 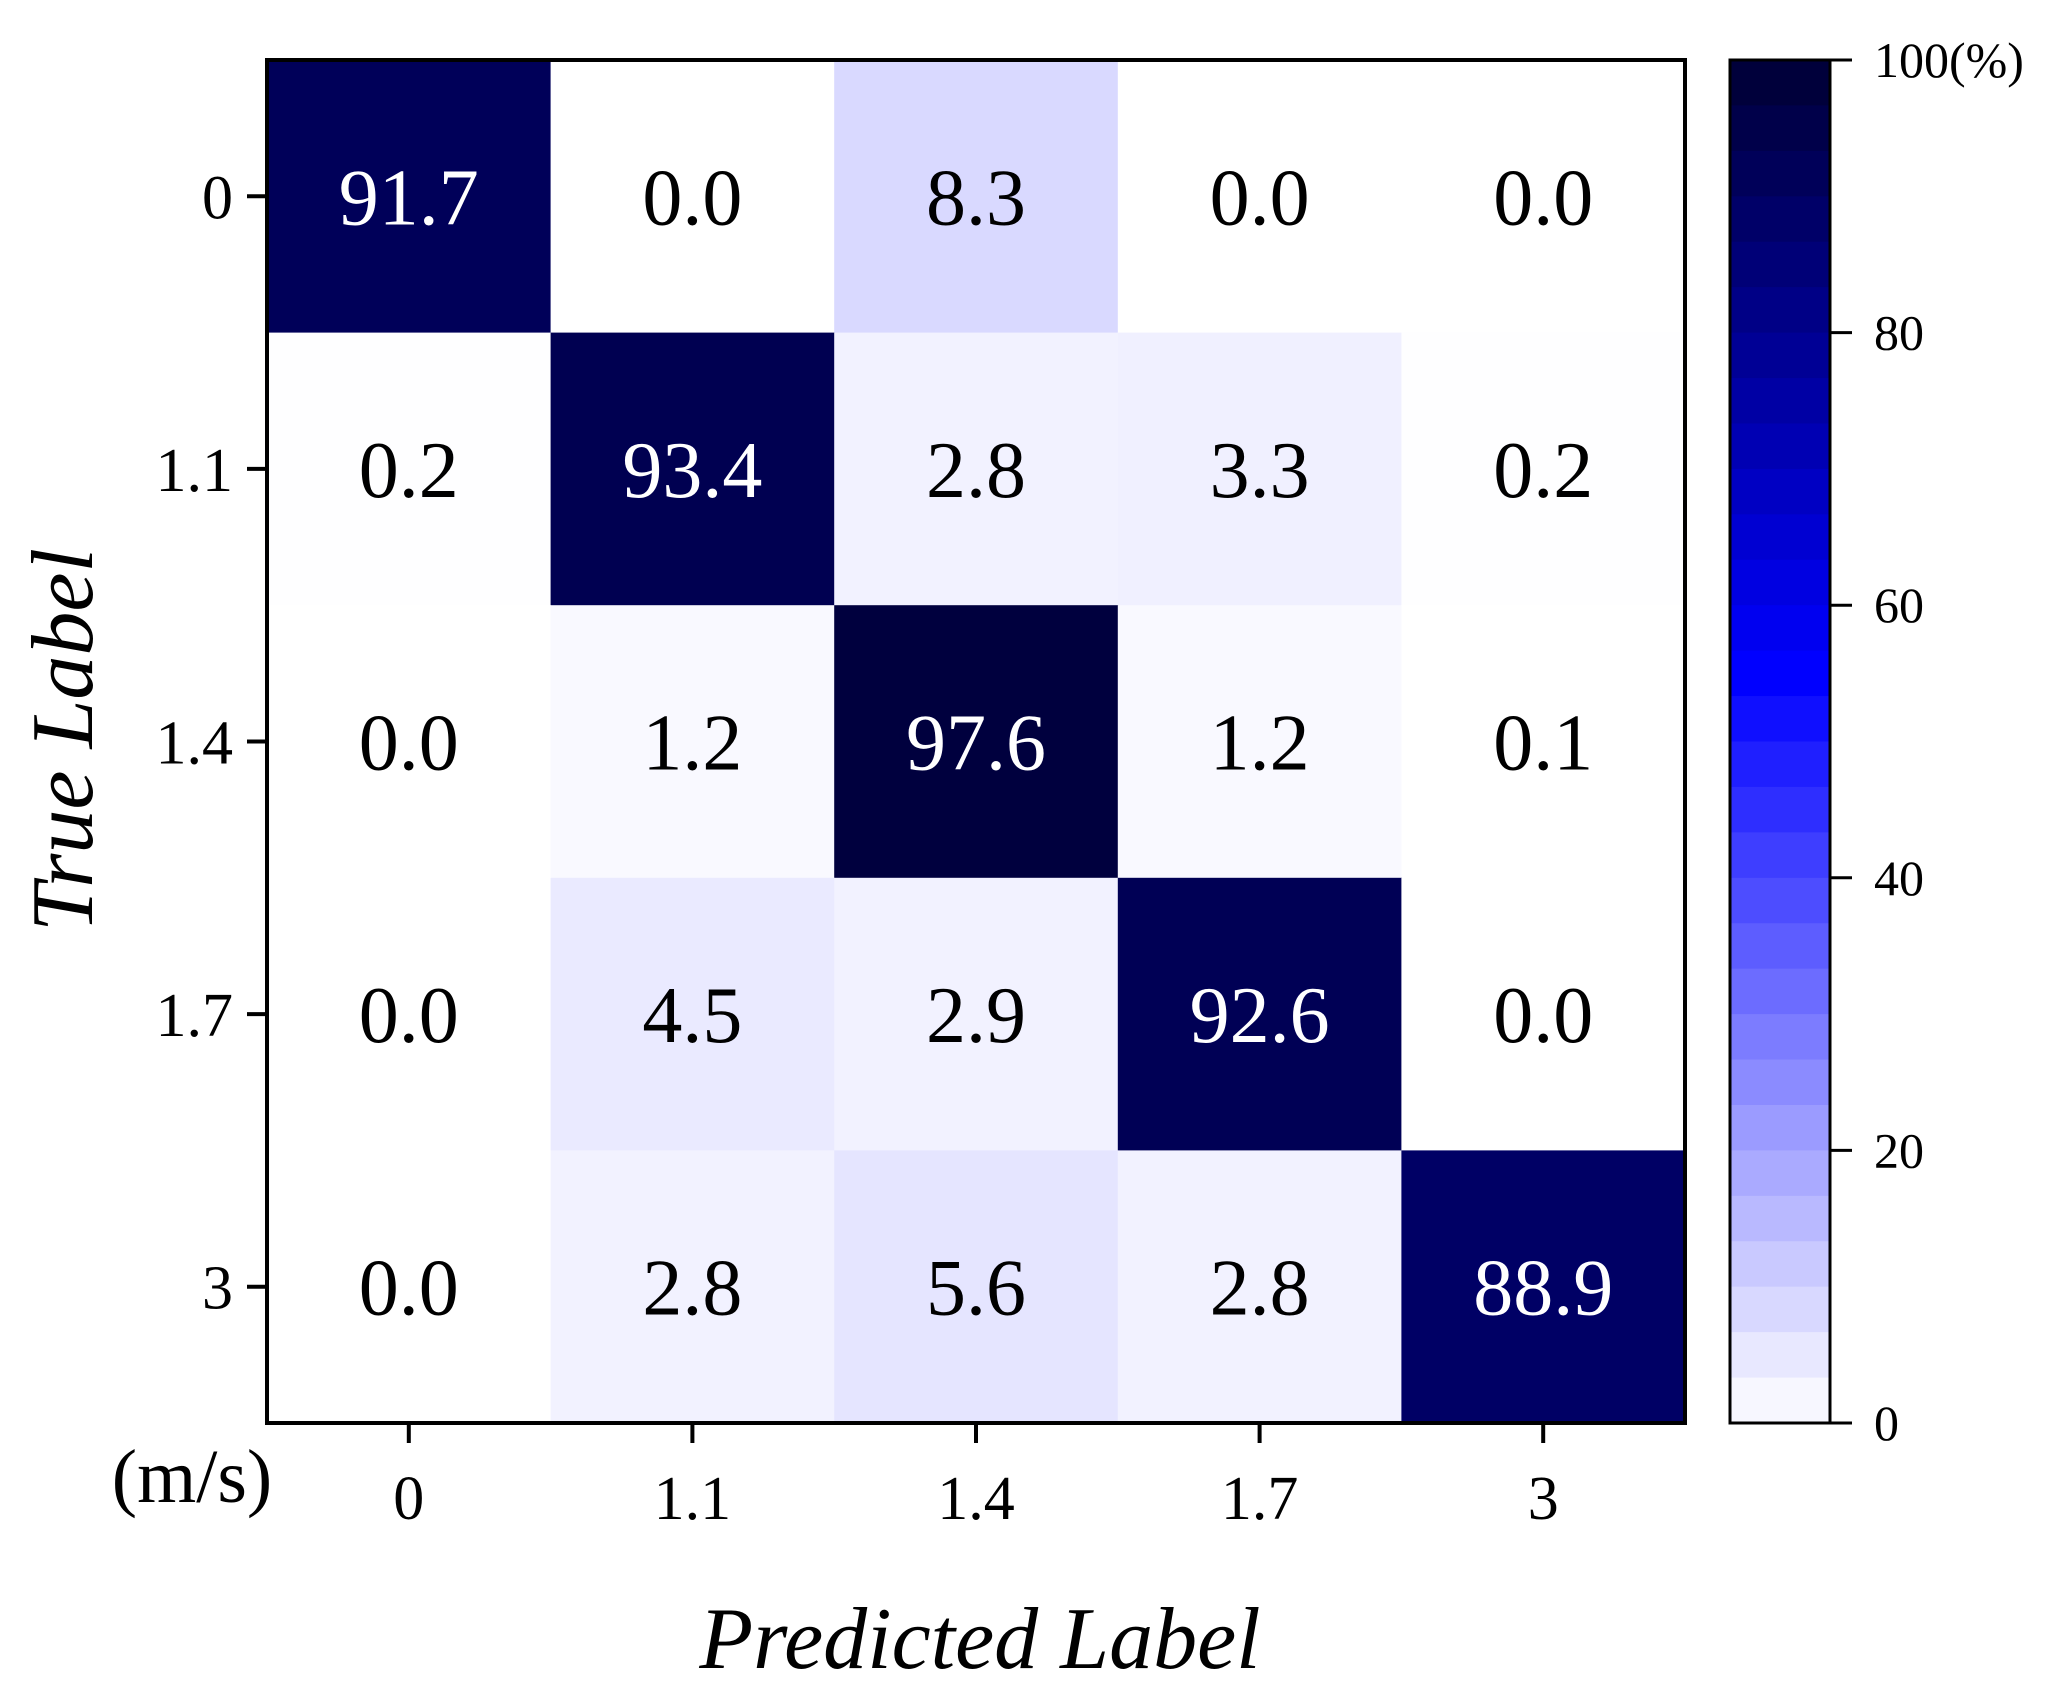 What do you see at coordinates (195, 1016) in the screenshot?
I see `y-tick-label: 1.7` at bounding box center [195, 1016].